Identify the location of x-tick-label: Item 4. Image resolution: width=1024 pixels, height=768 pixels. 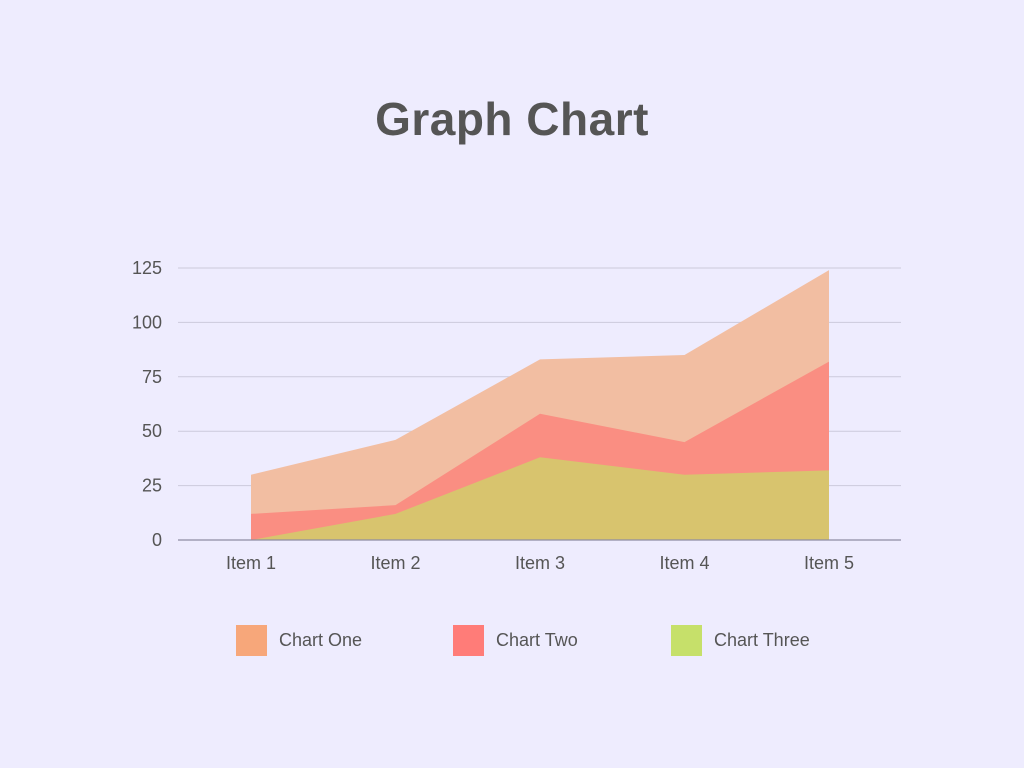
(684, 563).